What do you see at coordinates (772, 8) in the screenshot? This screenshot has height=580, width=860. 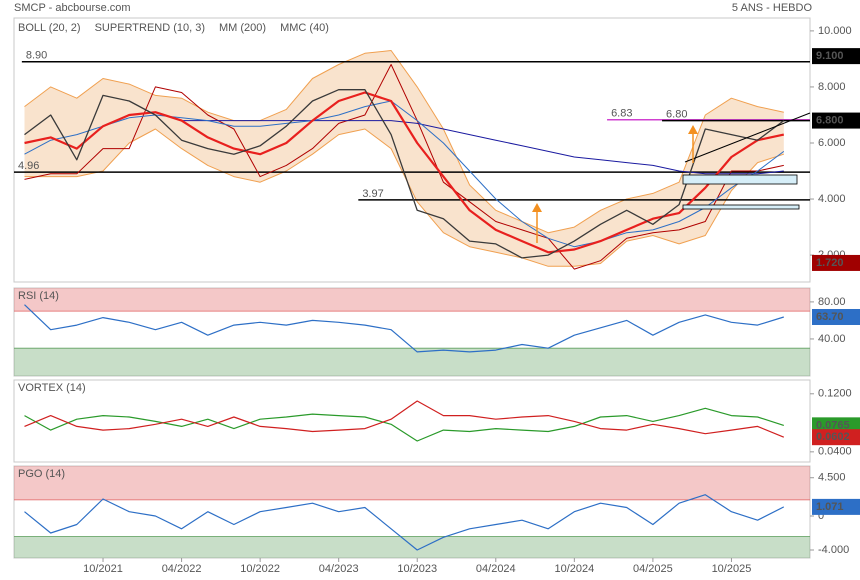 I see `period: 5 ANS - HEBDO` at bounding box center [772, 8].